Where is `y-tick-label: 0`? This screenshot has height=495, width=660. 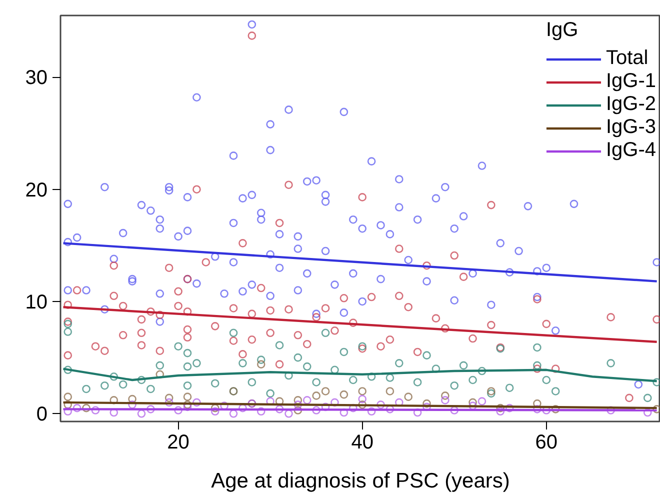 y-tick-label: 0 is located at coordinates (42, 415).